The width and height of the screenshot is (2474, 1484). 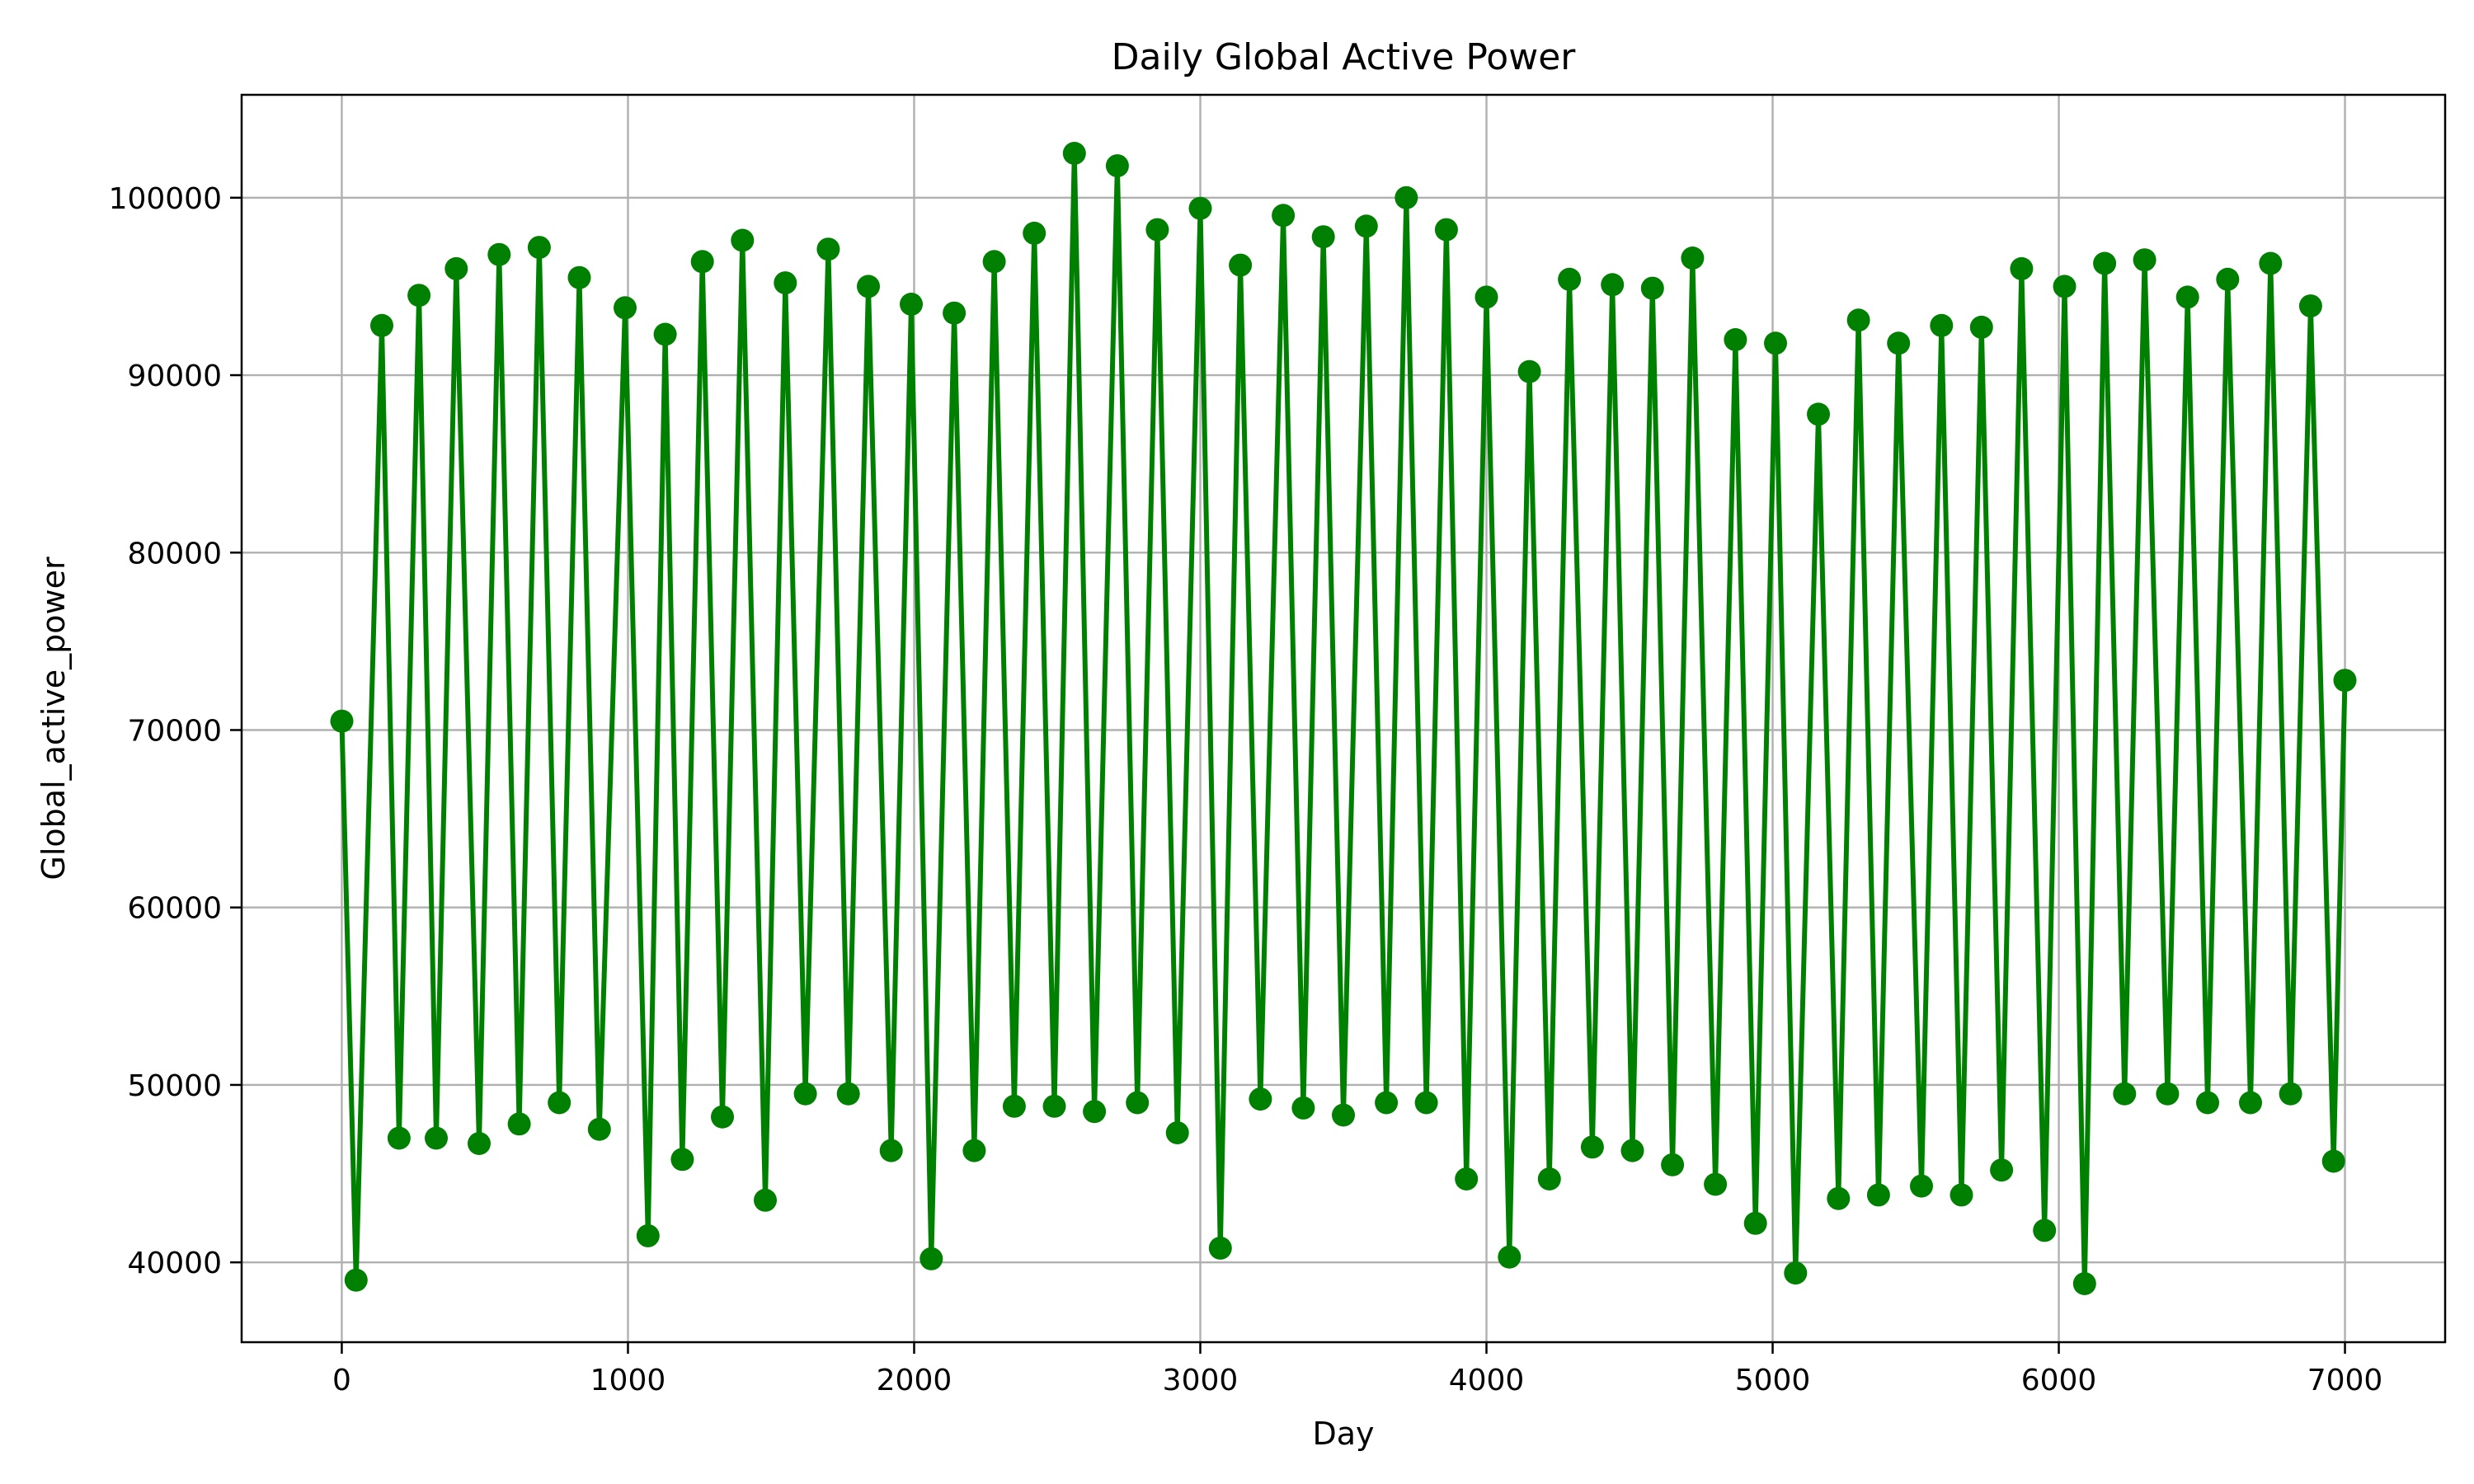 What do you see at coordinates (174, 376) in the screenshot?
I see `y-tick-label: 90000` at bounding box center [174, 376].